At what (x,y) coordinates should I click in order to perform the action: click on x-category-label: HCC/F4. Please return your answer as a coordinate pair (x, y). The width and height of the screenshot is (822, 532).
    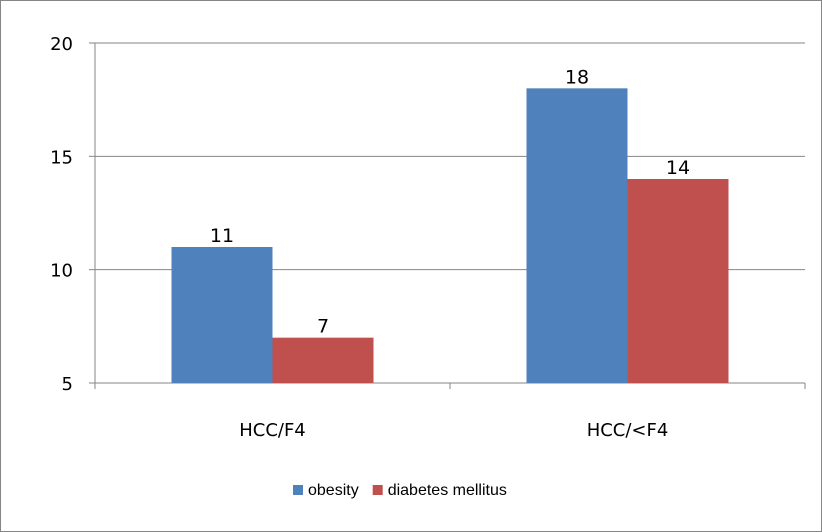
    Looking at the image, I should click on (272, 430).